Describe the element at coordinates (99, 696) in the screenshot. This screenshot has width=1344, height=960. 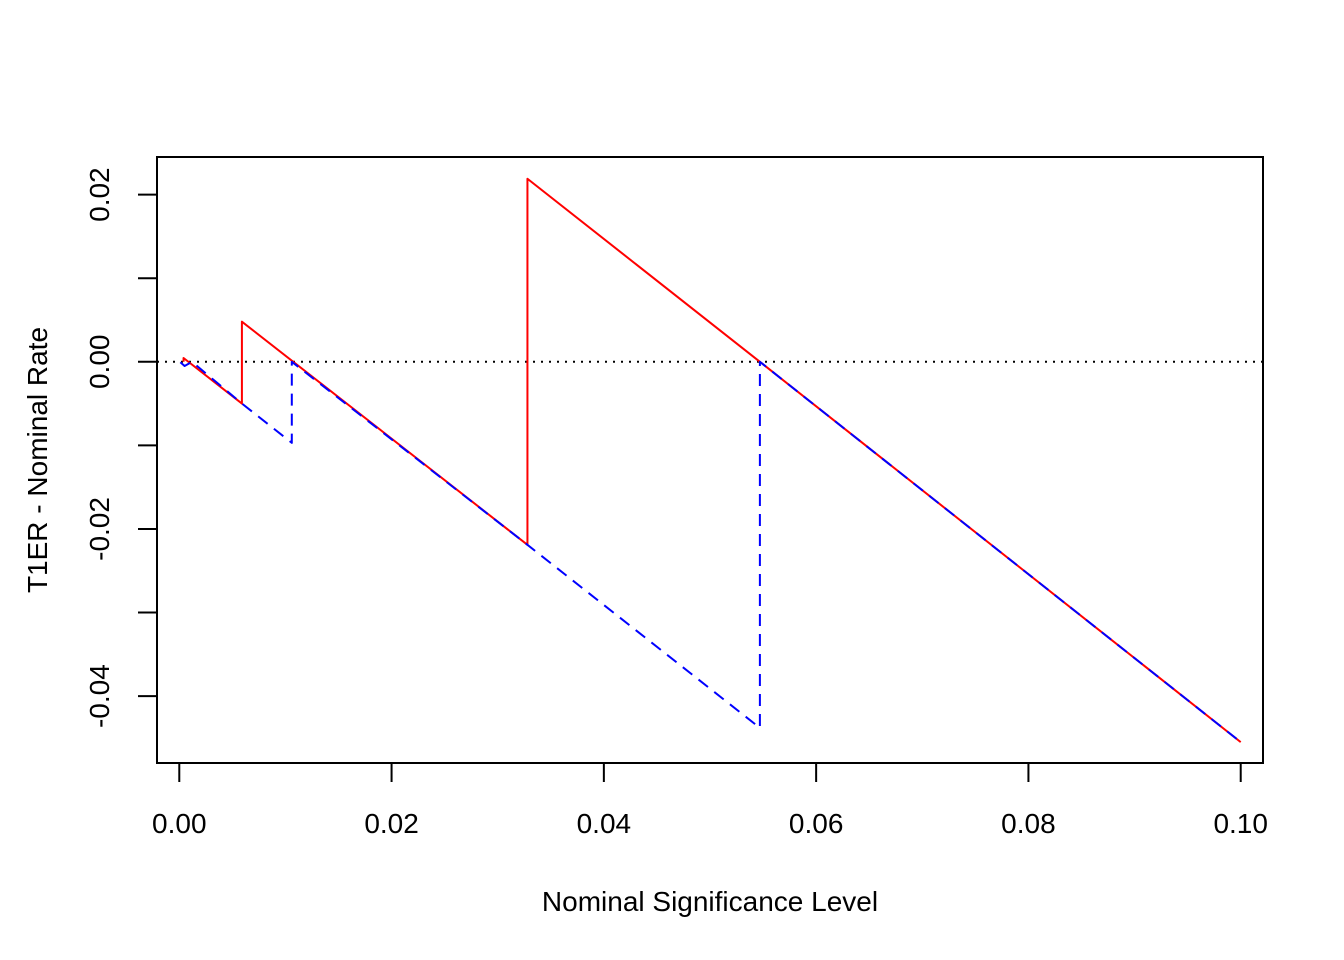
I see `y-tick-label: -0.04` at that location.